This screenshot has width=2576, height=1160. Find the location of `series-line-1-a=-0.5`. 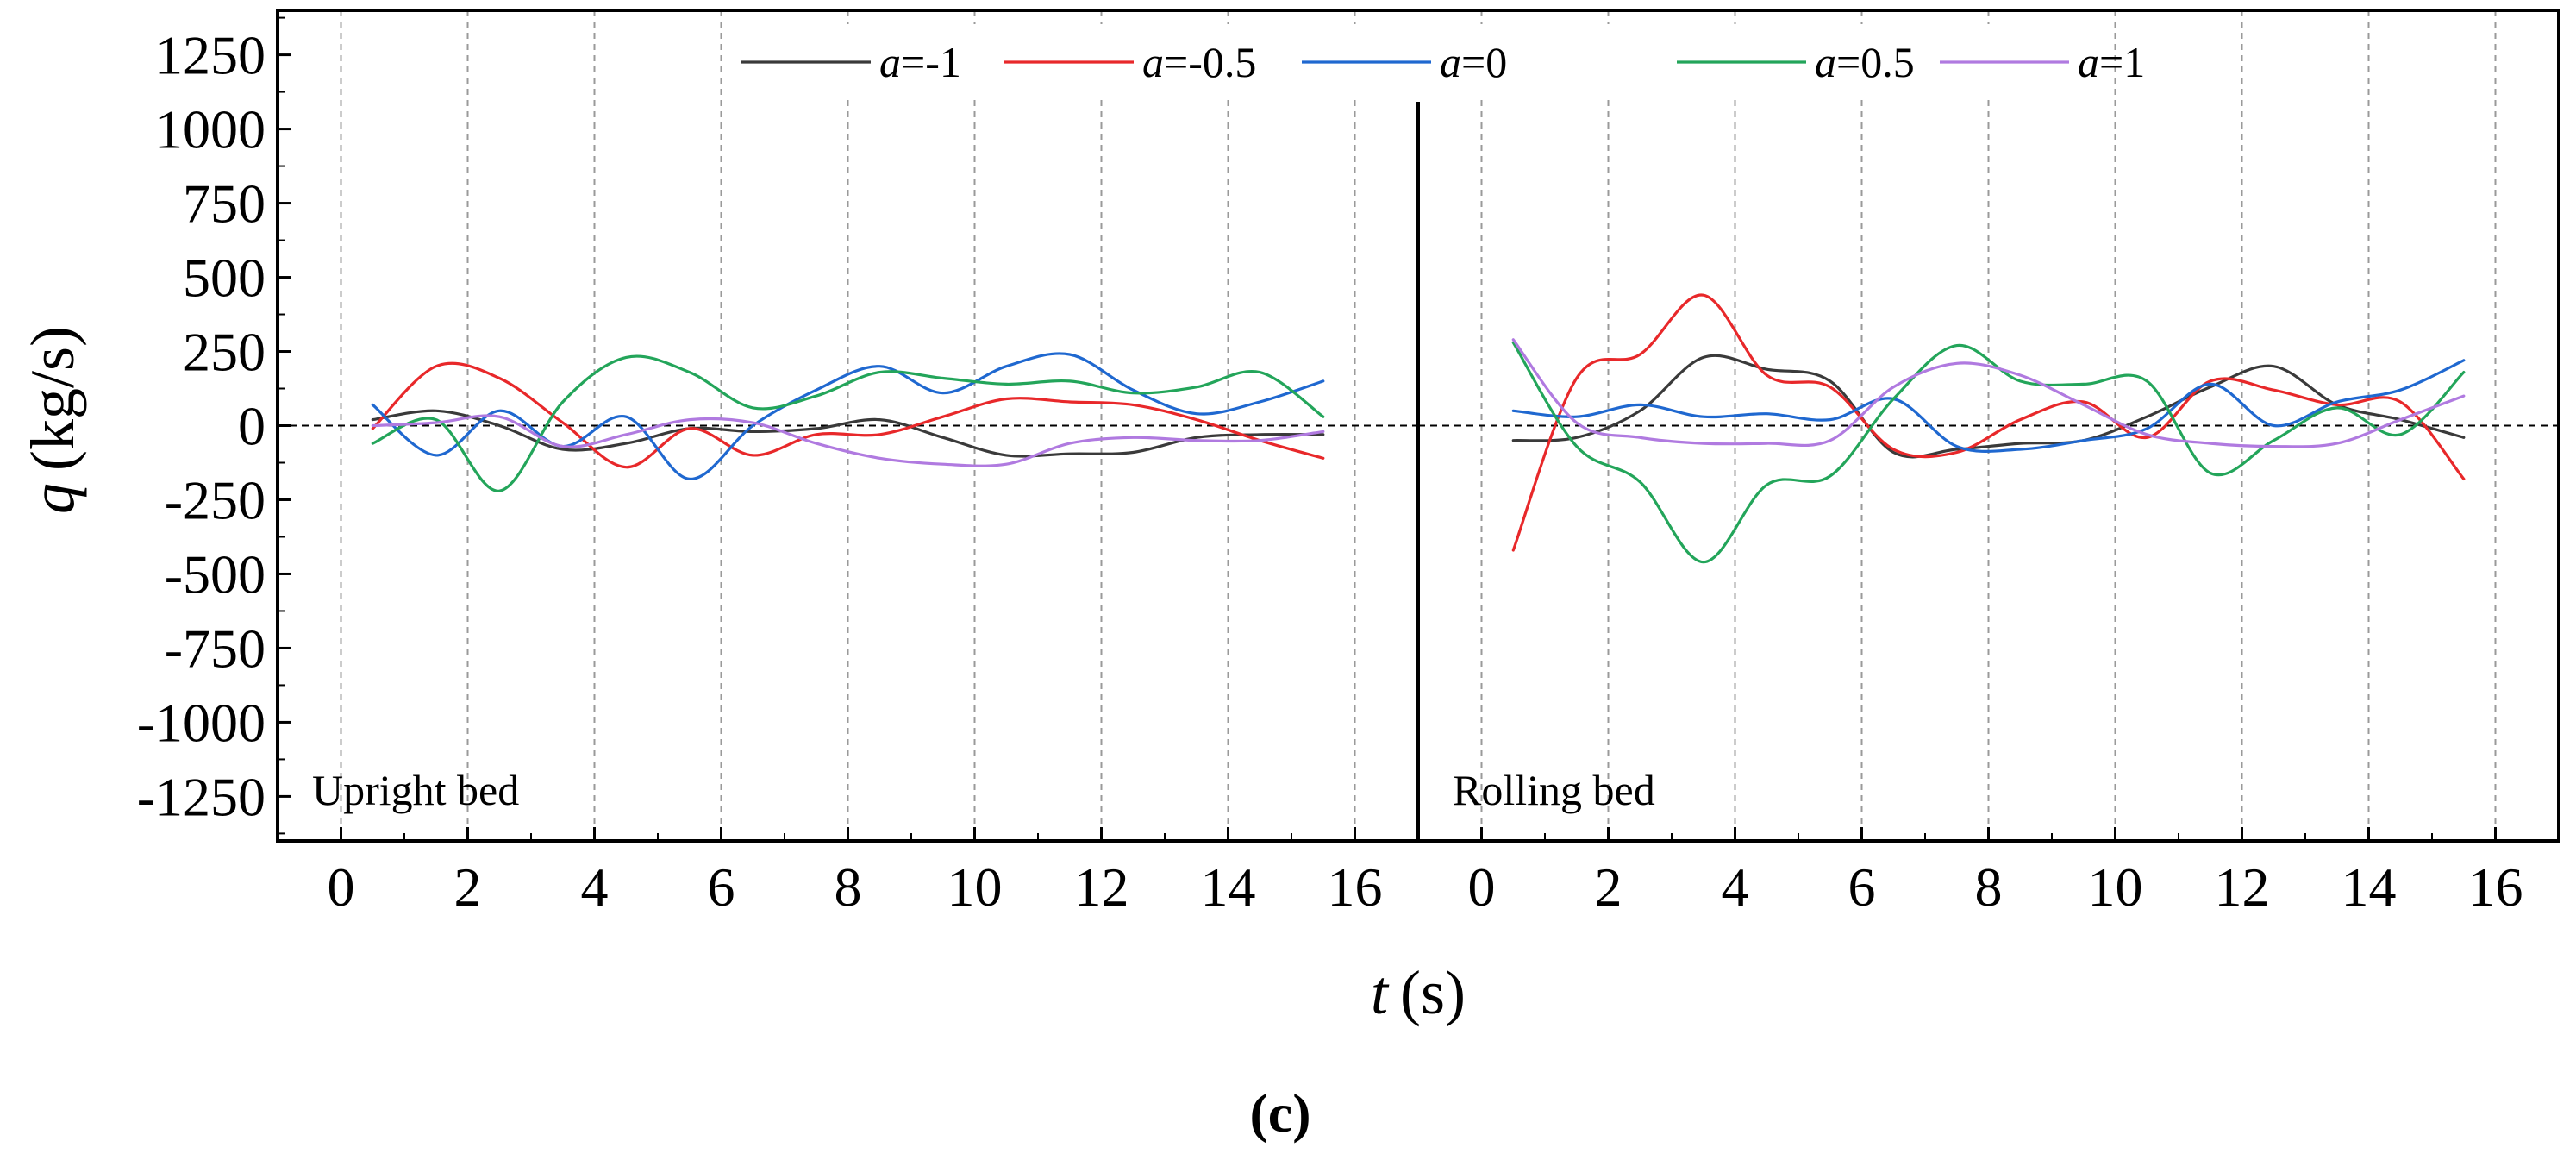

series-line-1-a=-0.5 is located at coordinates (1989, 422).